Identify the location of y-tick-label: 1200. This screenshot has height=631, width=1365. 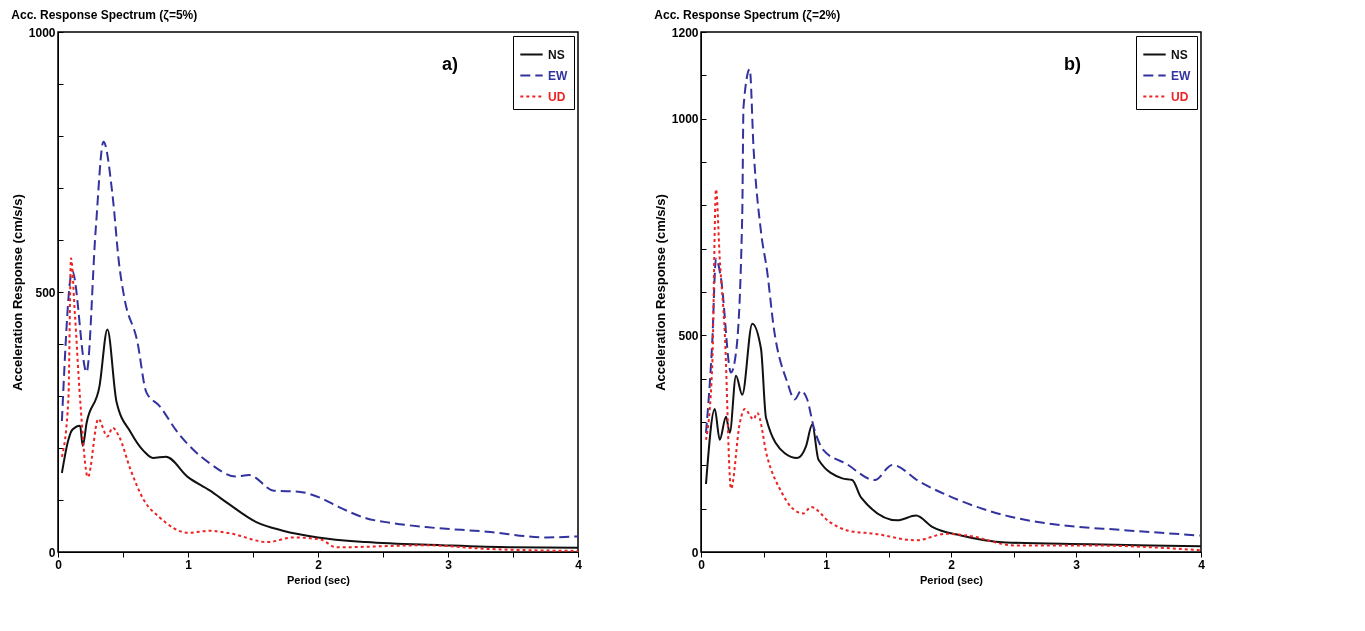
(685, 32).